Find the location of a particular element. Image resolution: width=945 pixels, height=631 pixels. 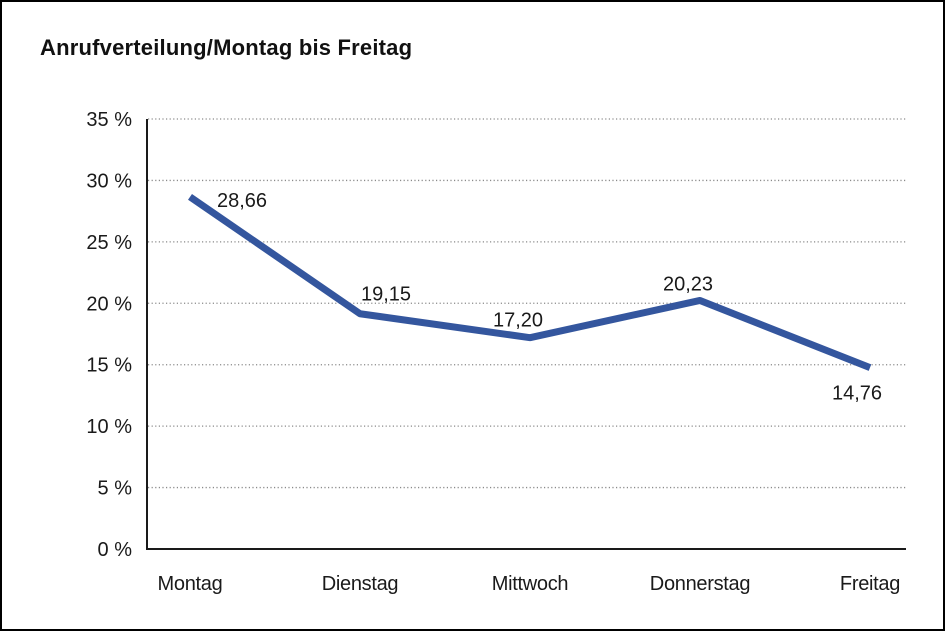

y-tick-label: 30 % is located at coordinates (109, 181).